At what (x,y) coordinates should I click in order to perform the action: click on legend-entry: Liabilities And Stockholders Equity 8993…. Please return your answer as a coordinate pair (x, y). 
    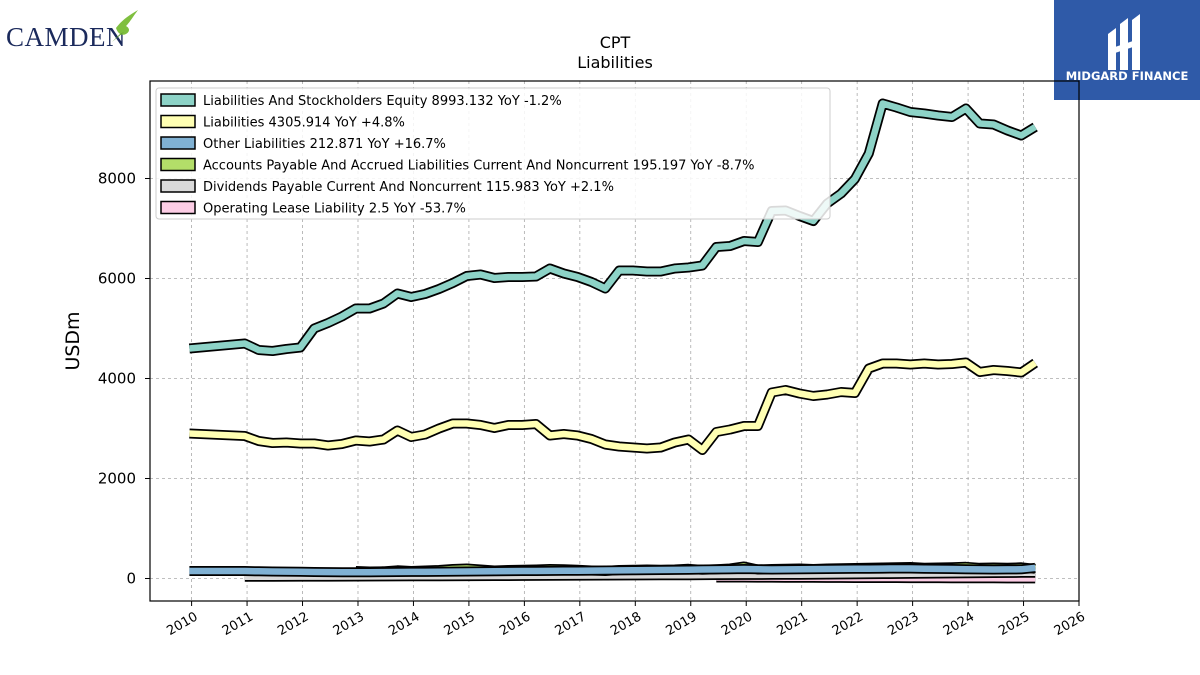
    Looking at the image, I should click on (382, 101).